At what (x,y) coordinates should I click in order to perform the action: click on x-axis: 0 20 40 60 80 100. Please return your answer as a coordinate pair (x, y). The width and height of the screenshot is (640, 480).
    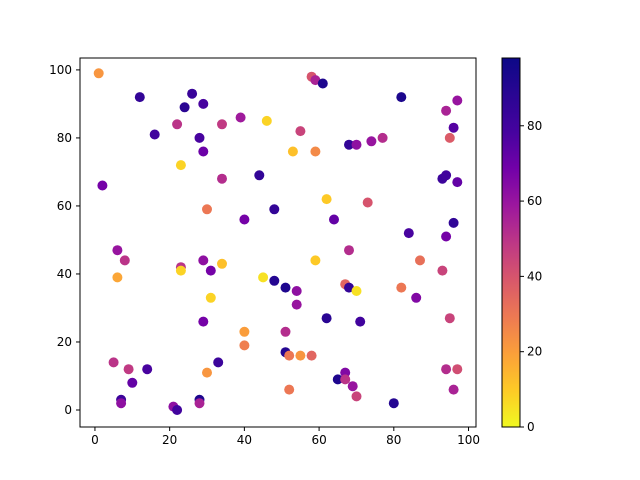
    Looking at the image, I should click on (285, 437).